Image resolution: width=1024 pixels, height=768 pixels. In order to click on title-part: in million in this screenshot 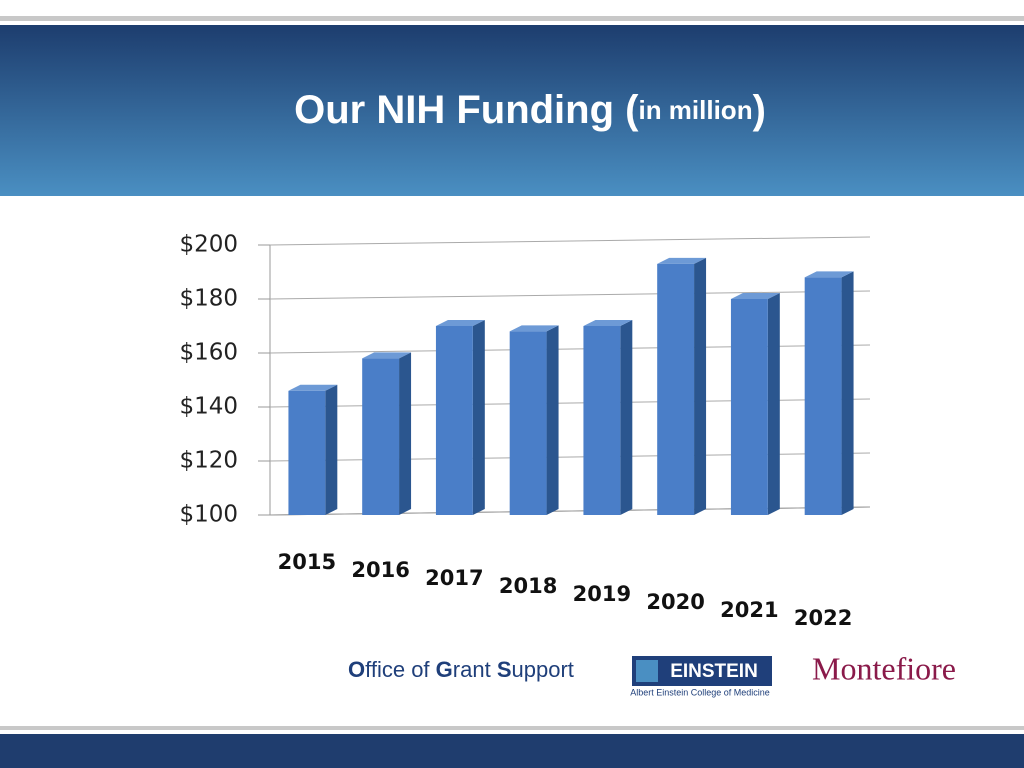, I will do `click(695, 110)`.